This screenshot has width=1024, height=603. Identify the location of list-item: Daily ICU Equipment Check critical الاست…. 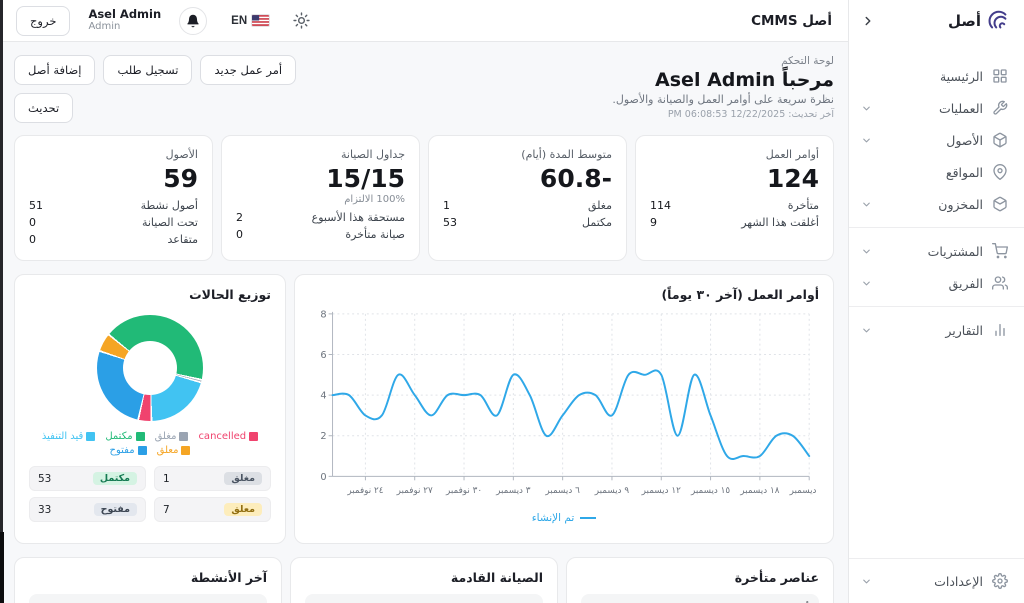
(424, 598).